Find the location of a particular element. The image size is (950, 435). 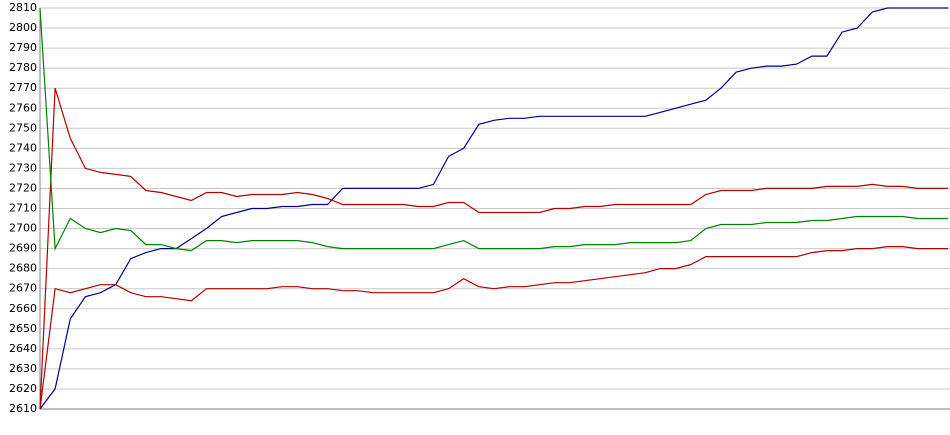

y-tick-label: 2680 is located at coordinates (23, 268).